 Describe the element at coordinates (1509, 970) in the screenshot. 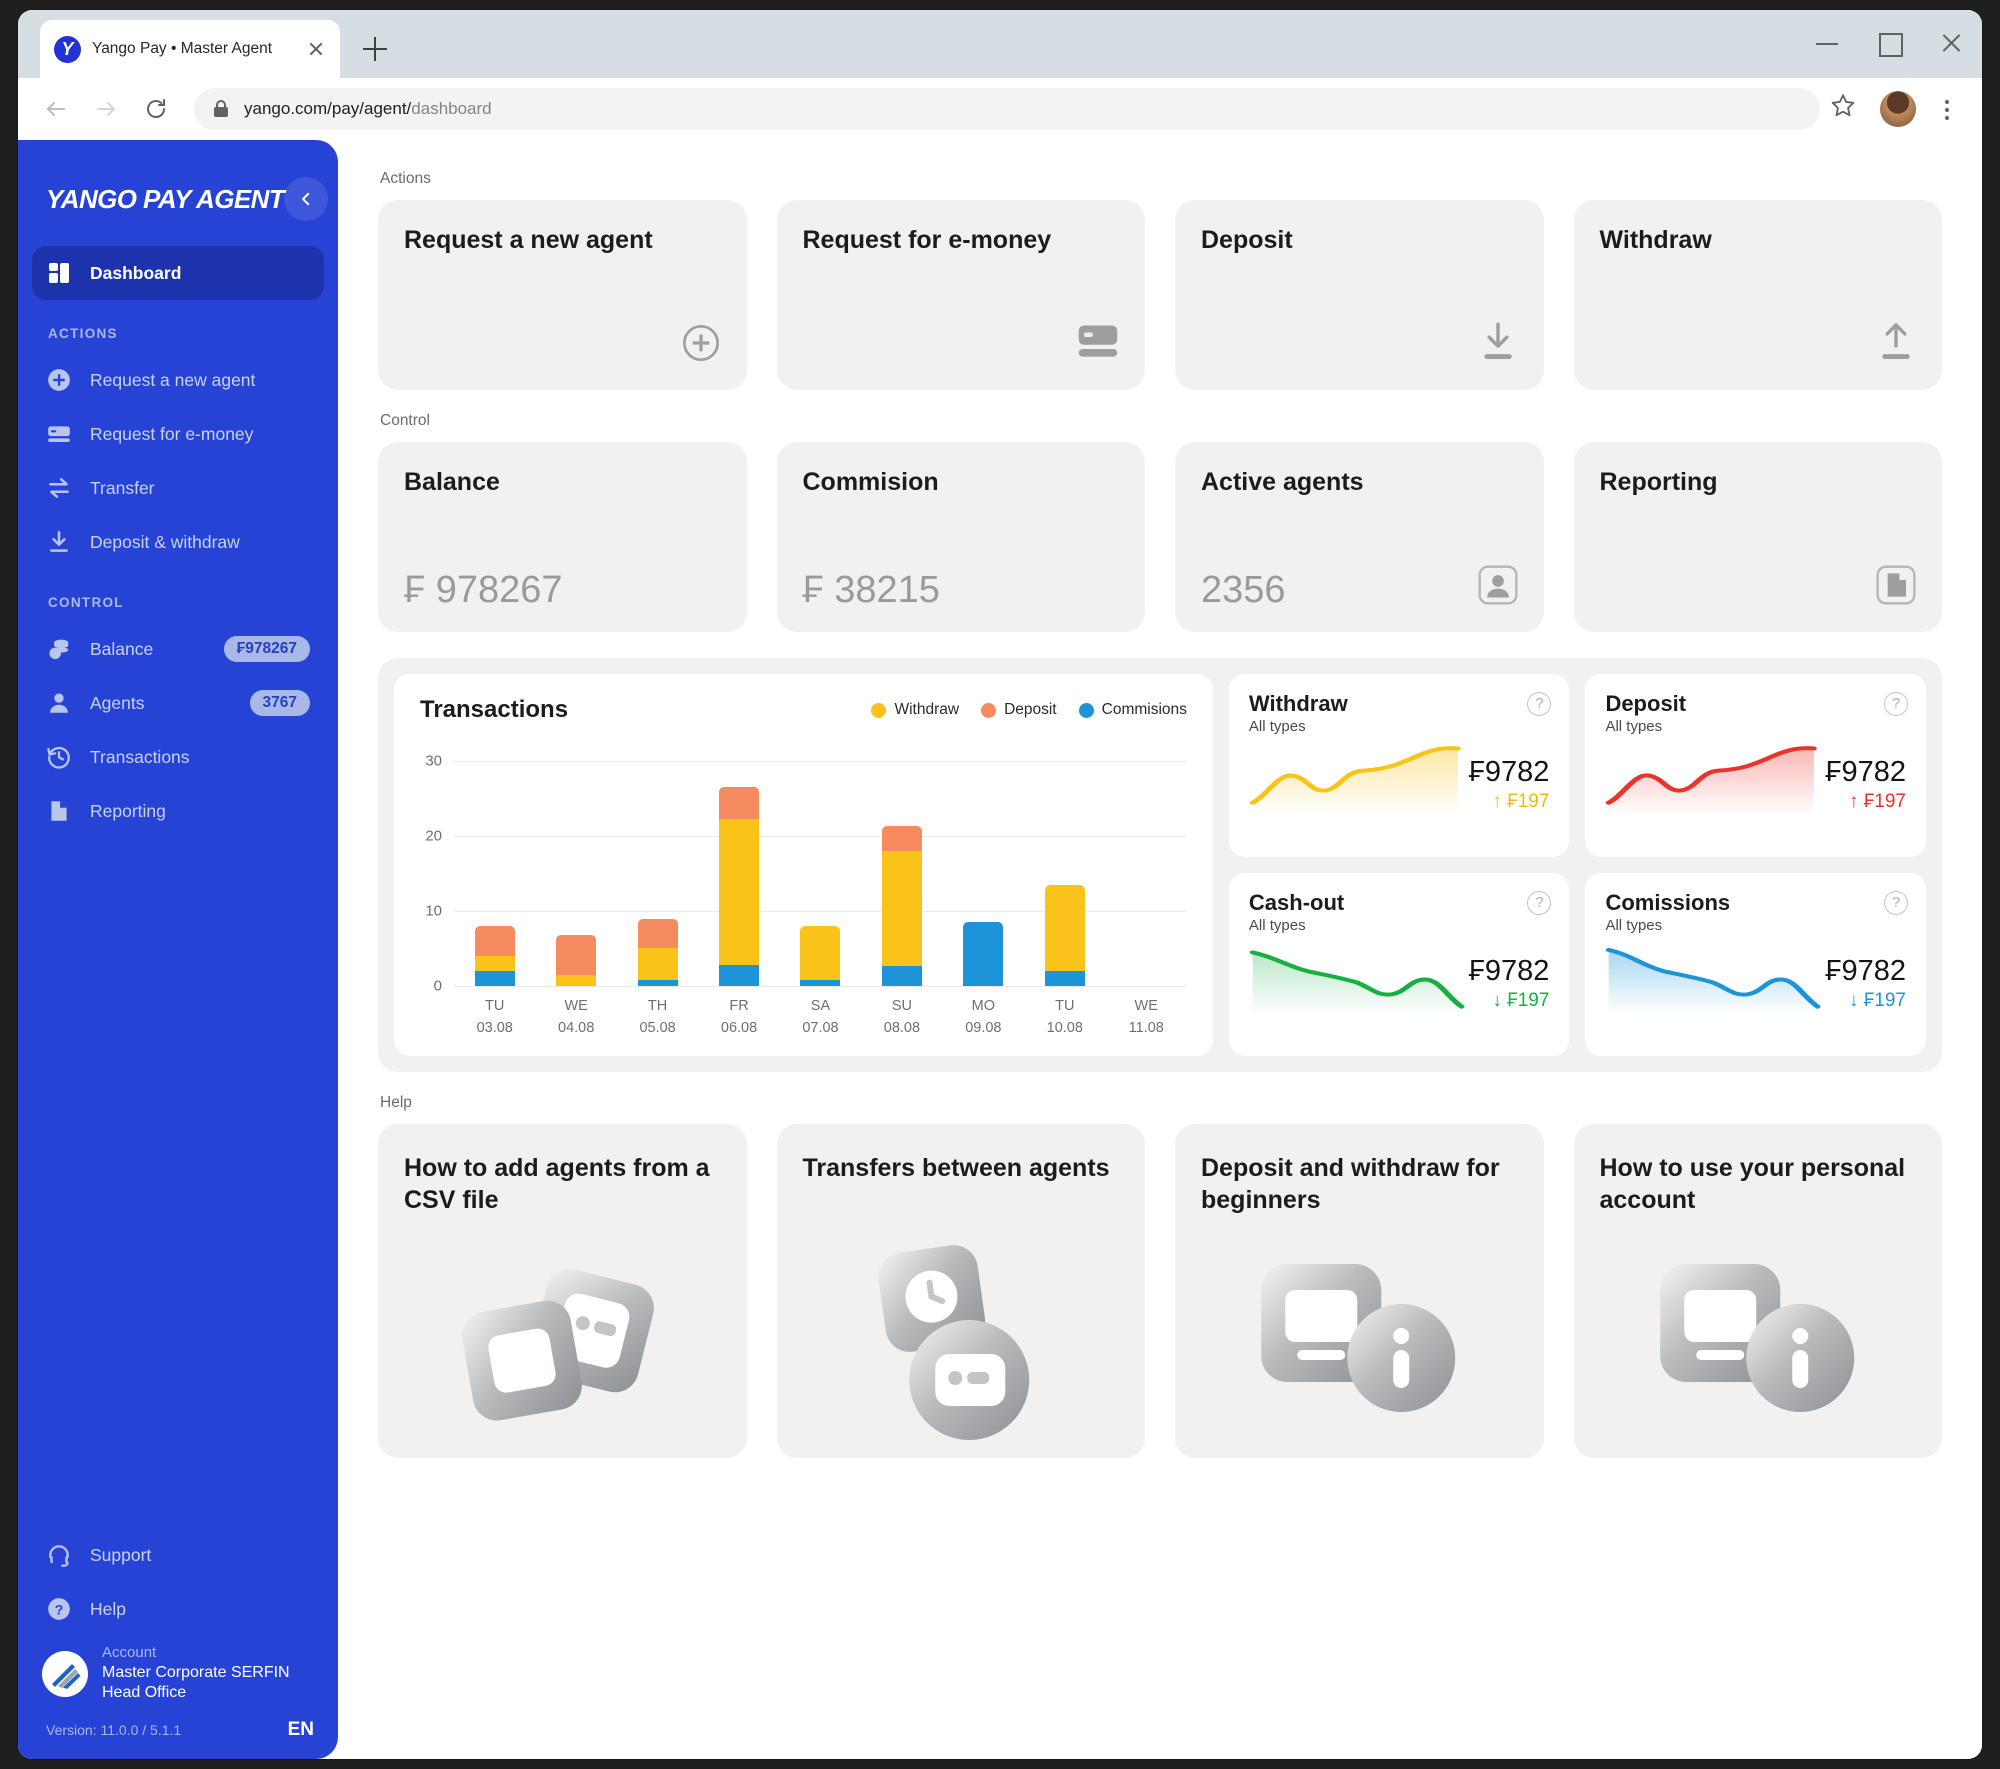

I see `metric-value: ₣9782` at that location.